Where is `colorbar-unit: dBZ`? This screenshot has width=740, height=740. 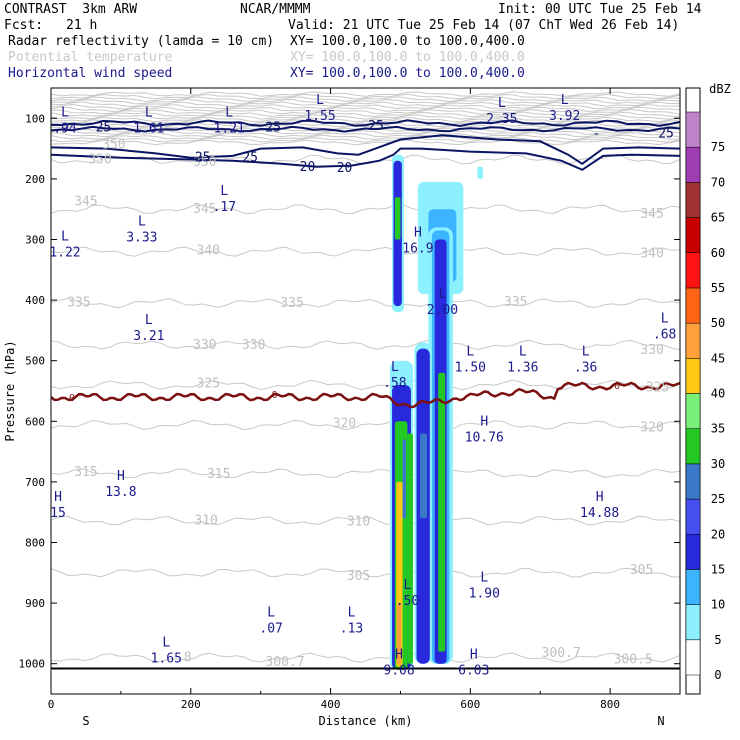 colorbar-unit: dBZ is located at coordinates (720, 89).